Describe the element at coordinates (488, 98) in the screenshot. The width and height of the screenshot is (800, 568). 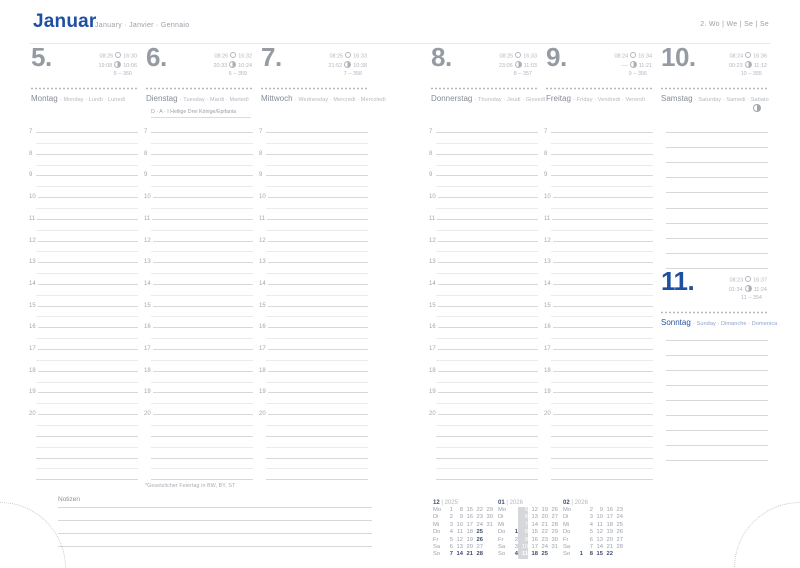
I see `day-name: Donnerstag · Thursday · Jeudi · Giovedì` at that location.